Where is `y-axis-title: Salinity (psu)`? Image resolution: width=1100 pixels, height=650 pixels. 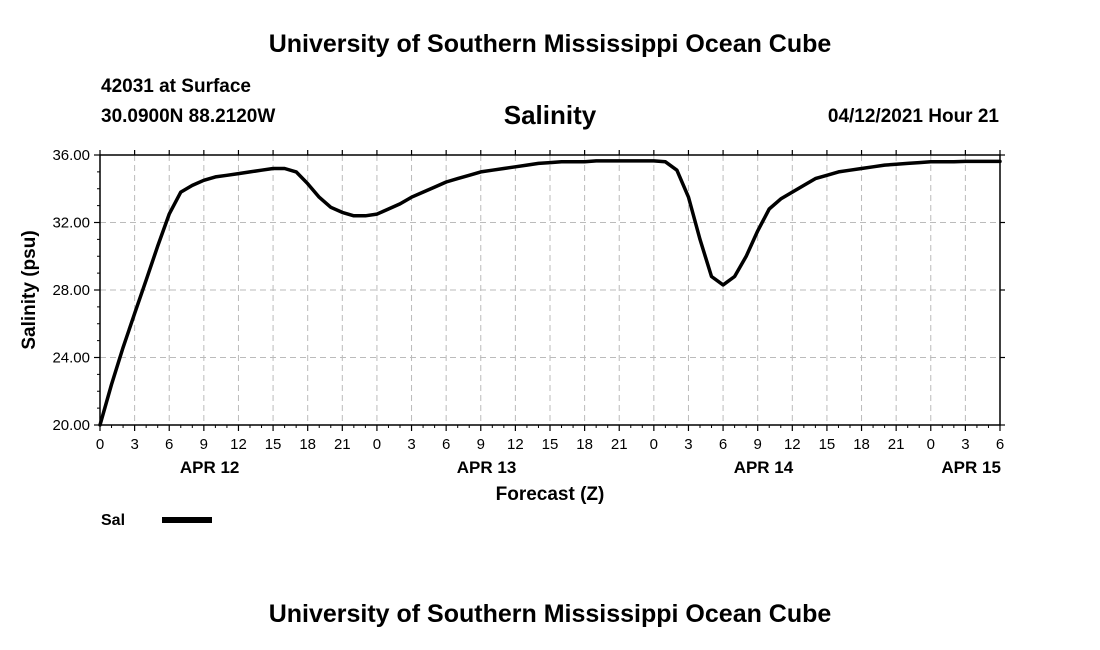
y-axis-title: Salinity (psu) is located at coordinates (29, 289).